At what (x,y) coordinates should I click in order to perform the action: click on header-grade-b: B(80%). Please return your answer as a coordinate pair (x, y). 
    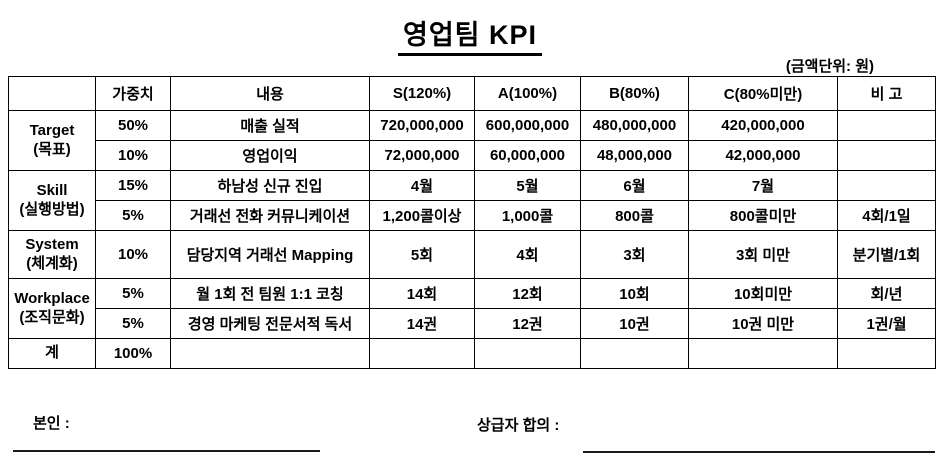
    Looking at the image, I should click on (634, 93).